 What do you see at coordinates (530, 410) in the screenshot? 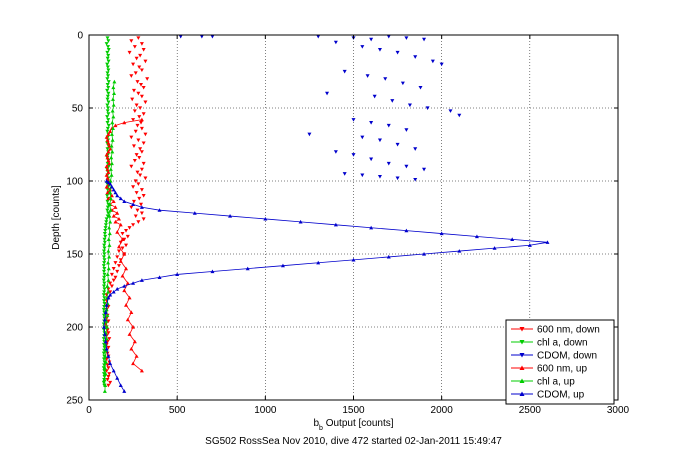
I see `x-tick-label: 2500` at bounding box center [530, 410].